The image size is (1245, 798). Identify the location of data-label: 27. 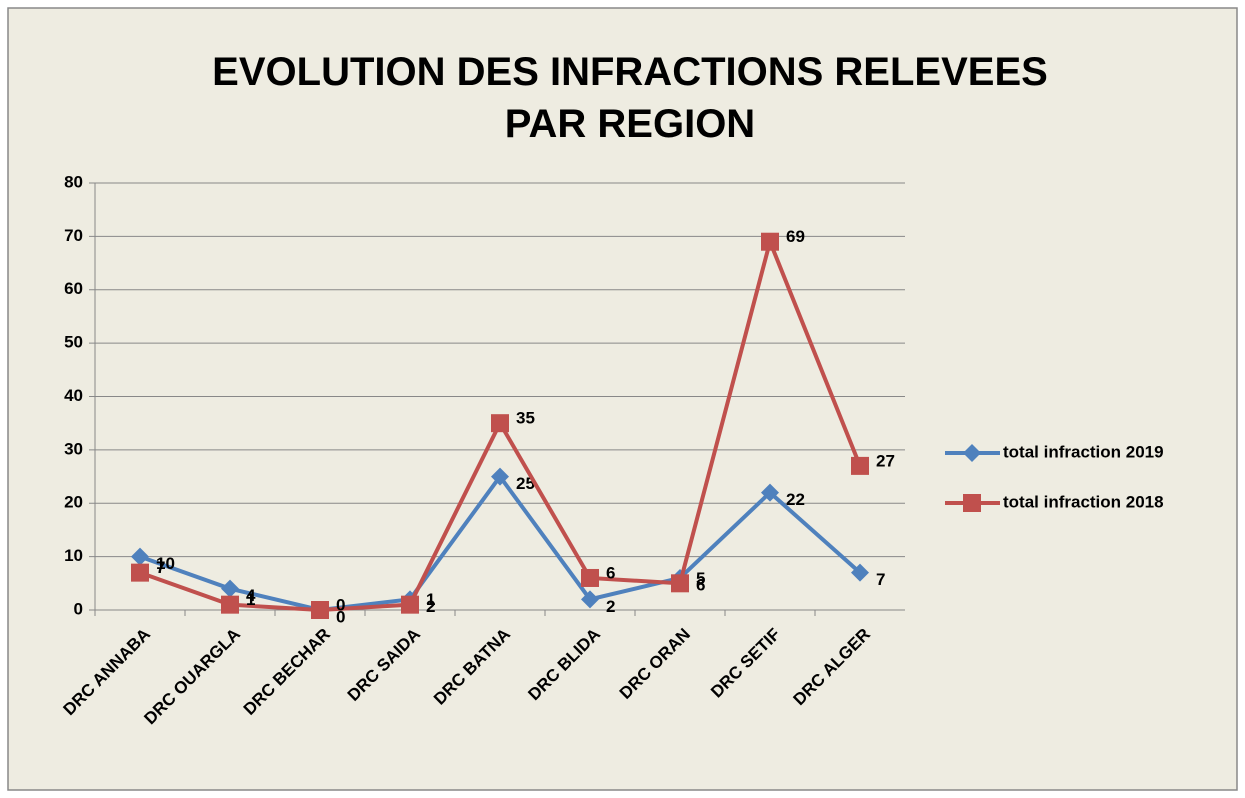
(885, 460).